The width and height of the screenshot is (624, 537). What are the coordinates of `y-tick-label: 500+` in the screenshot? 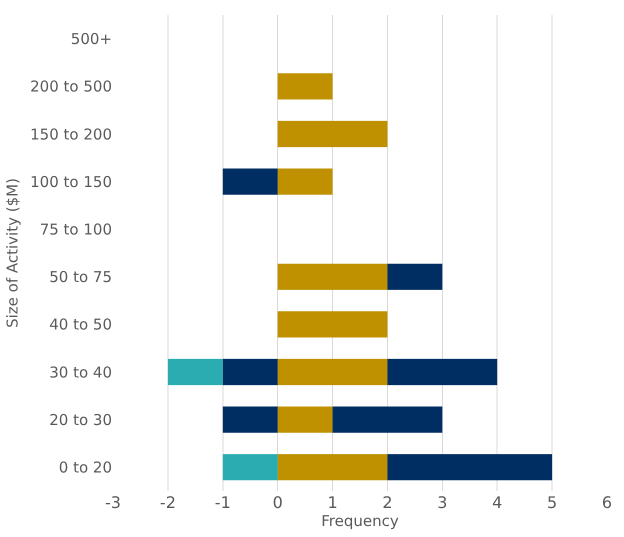 It's located at (91, 39).